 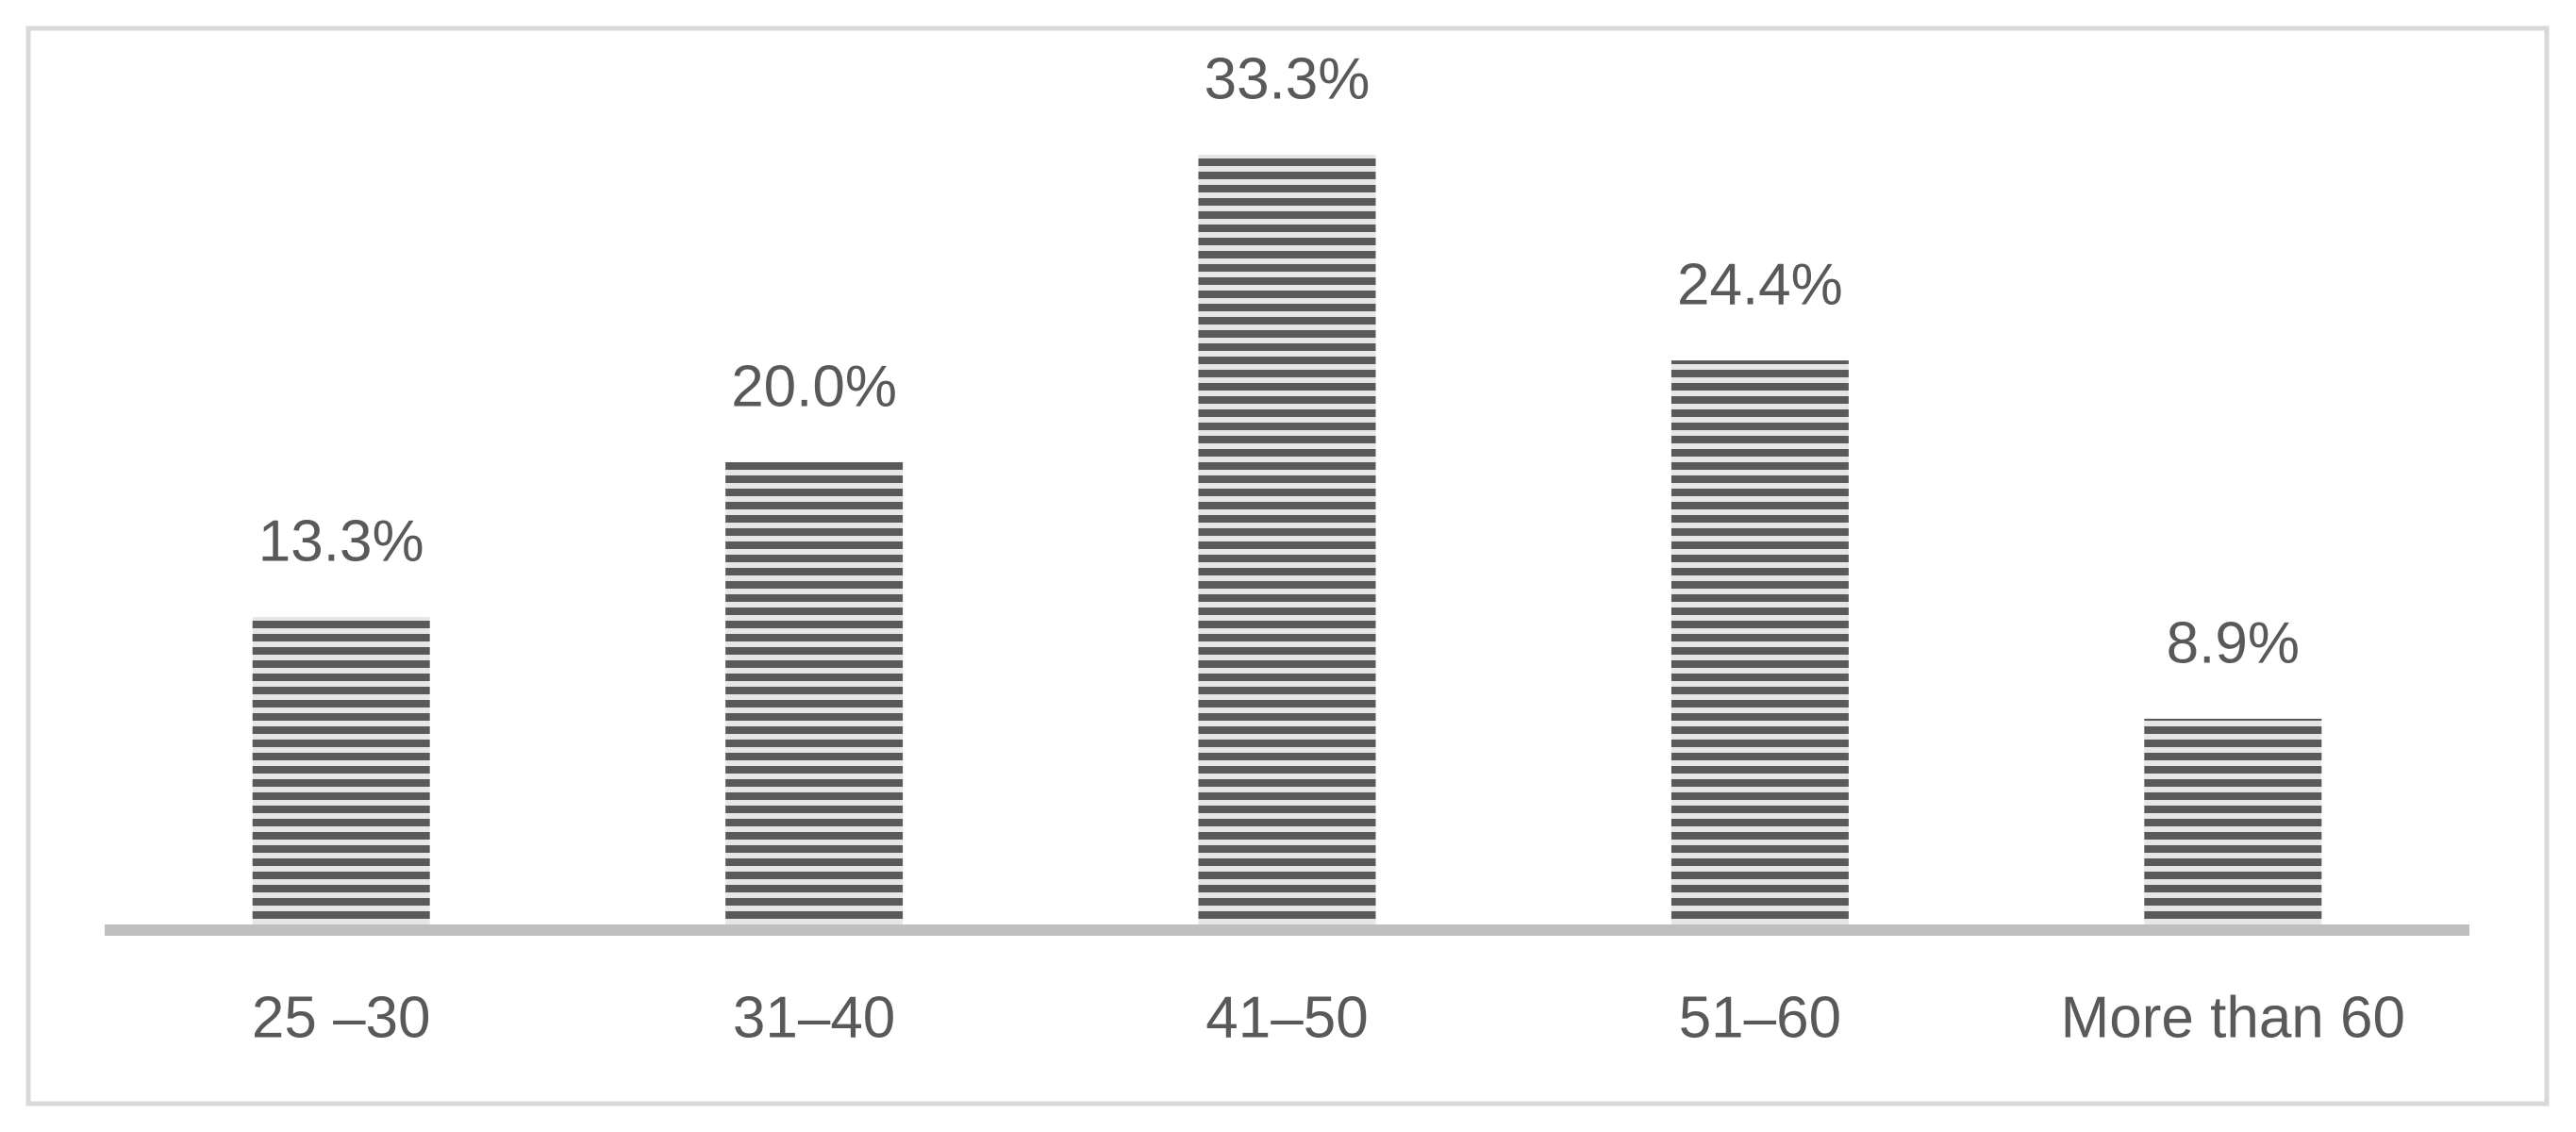 What do you see at coordinates (2233, 1017) in the screenshot?
I see `x-tick-label: More than 60` at bounding box center [2233, 1017].